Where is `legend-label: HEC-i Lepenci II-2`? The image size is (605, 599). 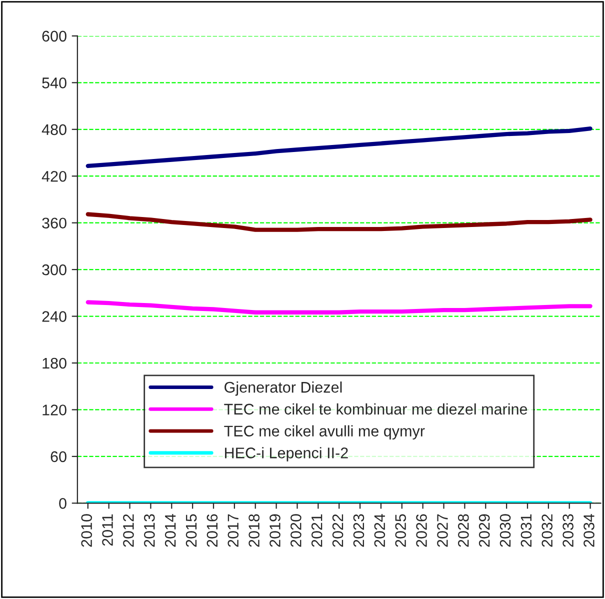 legend-label: HEC-i Lepenci II-2 is located at coordinates (286, 454).